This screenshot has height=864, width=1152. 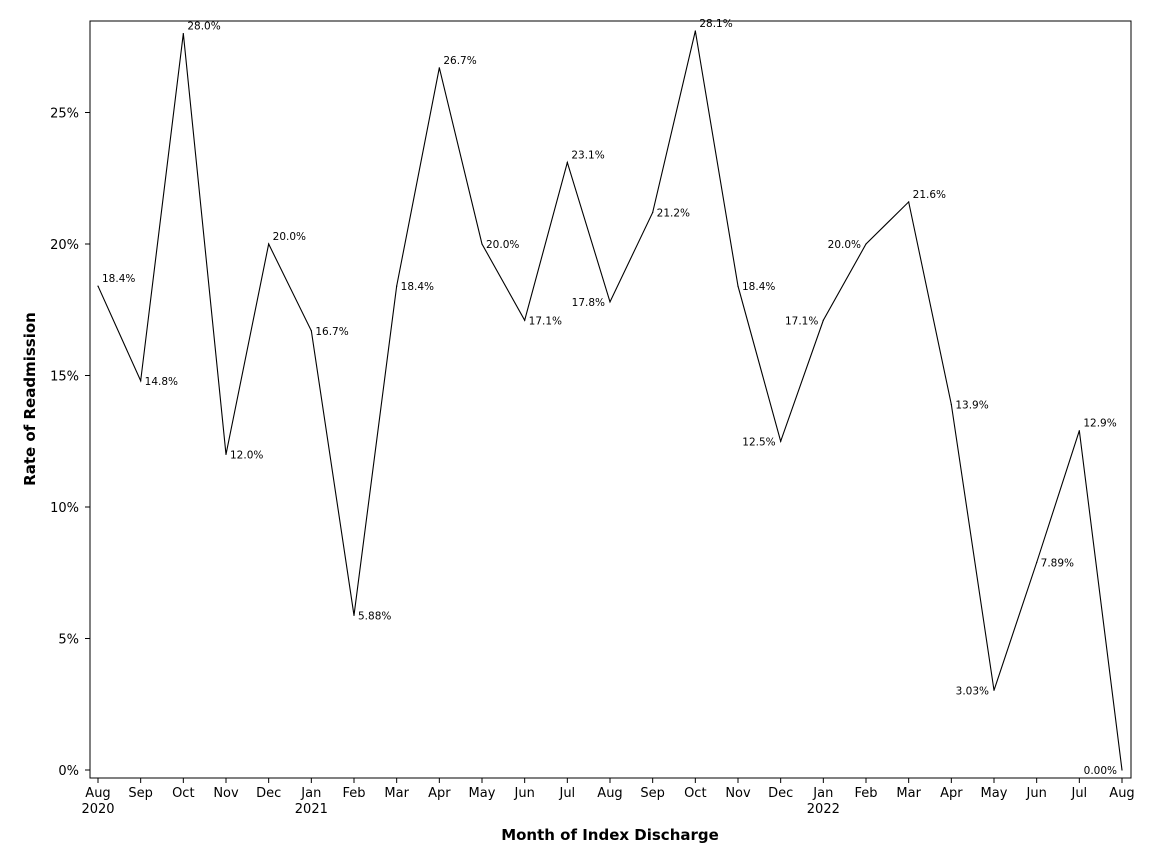 I want to click on data-label: 12.5%, so click(x=758, y=442).